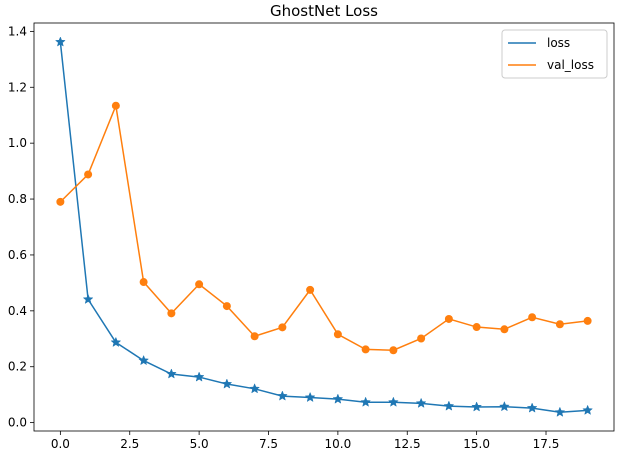 This screenshot has width=622, height=450. Describe the element at coordinates (539, 43) in the screenshot. I see `legend-entry: loss` at that location.